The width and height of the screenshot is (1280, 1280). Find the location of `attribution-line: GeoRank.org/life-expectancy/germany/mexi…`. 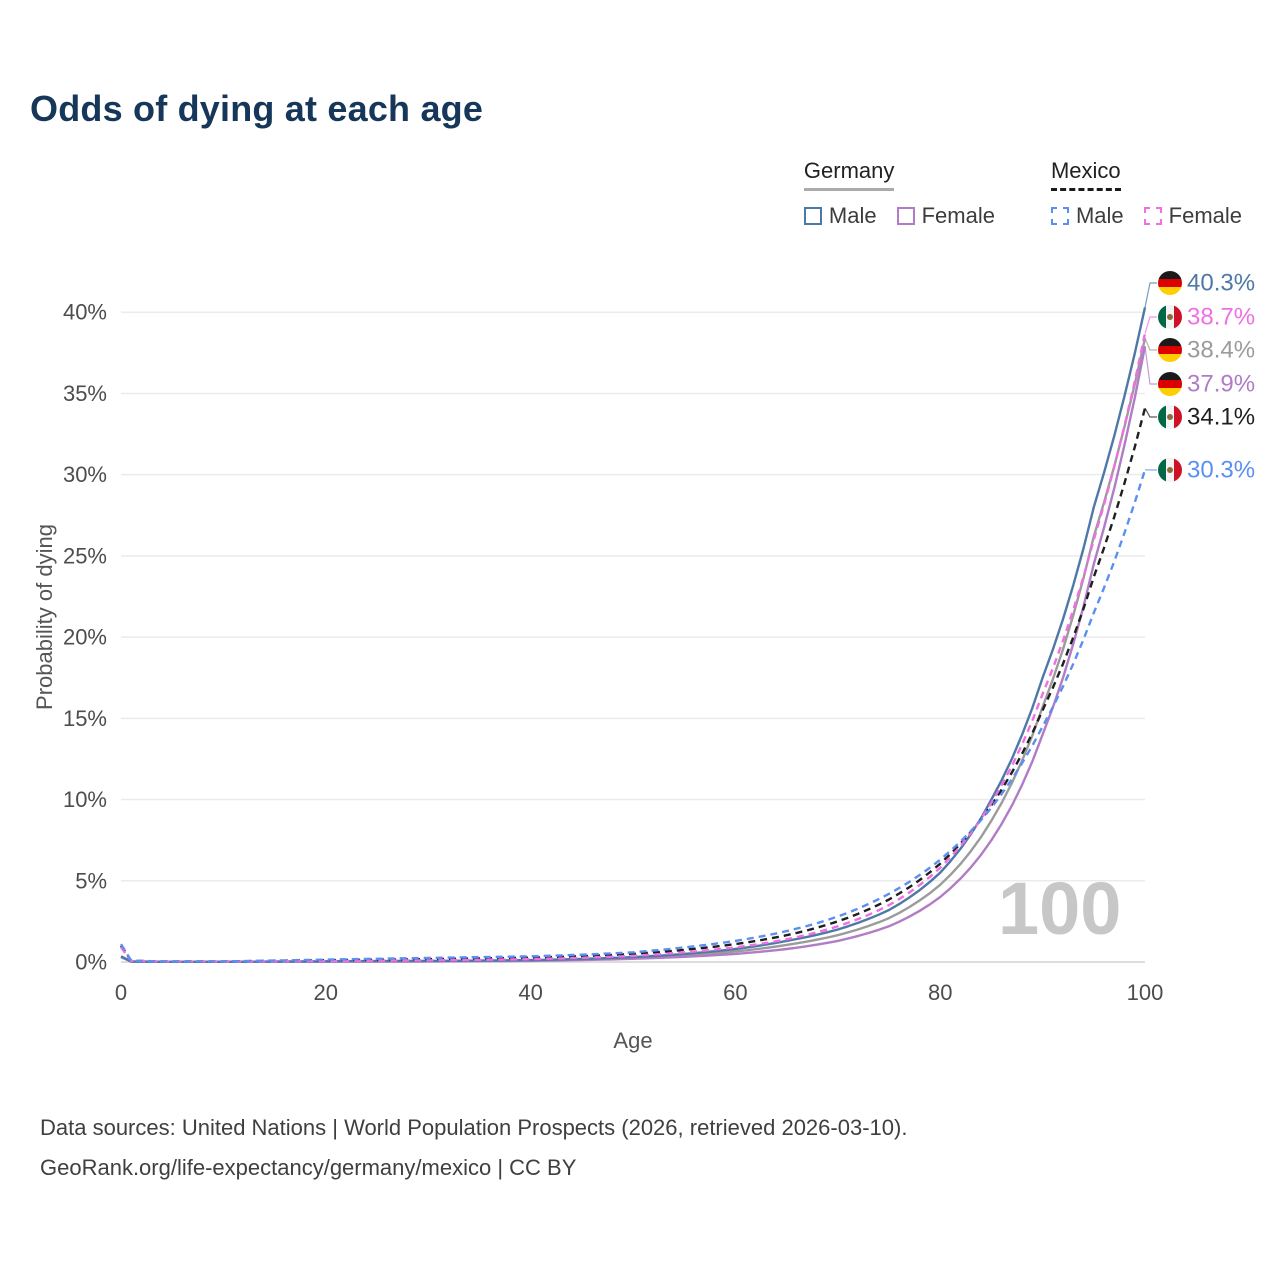

attribution-line: GeoRank.org/life-expectancy/germany/mexi… is located at coordinates (308, 1167).